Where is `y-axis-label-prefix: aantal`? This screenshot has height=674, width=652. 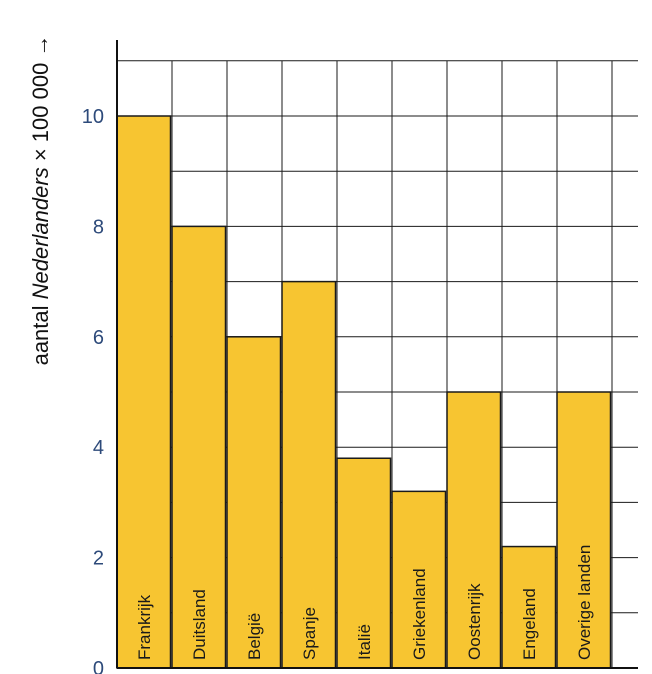 y-axis-label-prefix: aantal is located at coordinates (40, 332).